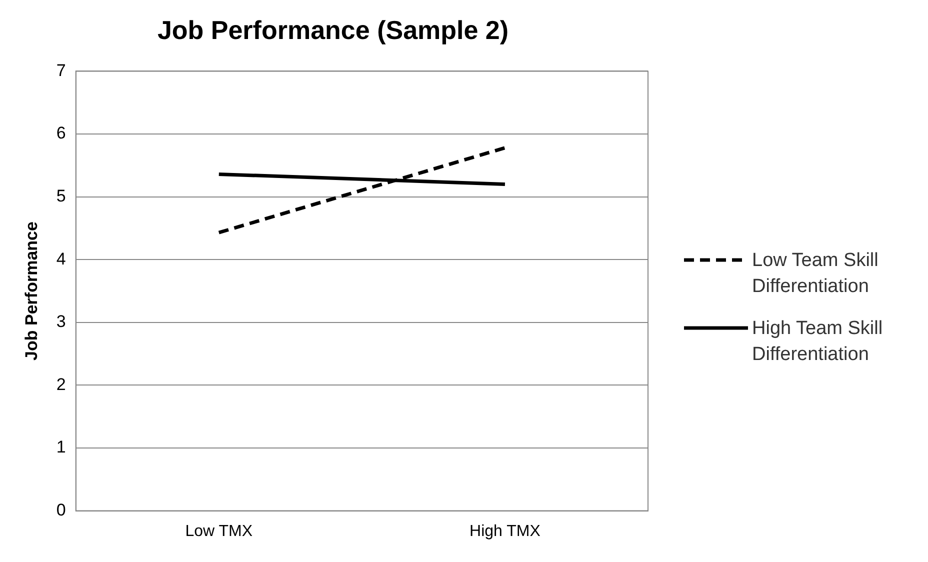 The height and width of the screenshot is (562, 928). What do you see at coordinates (219, 531) in the screenshot?
I see `x-tick-label: Low TMX` at bounding box center [219, 531].